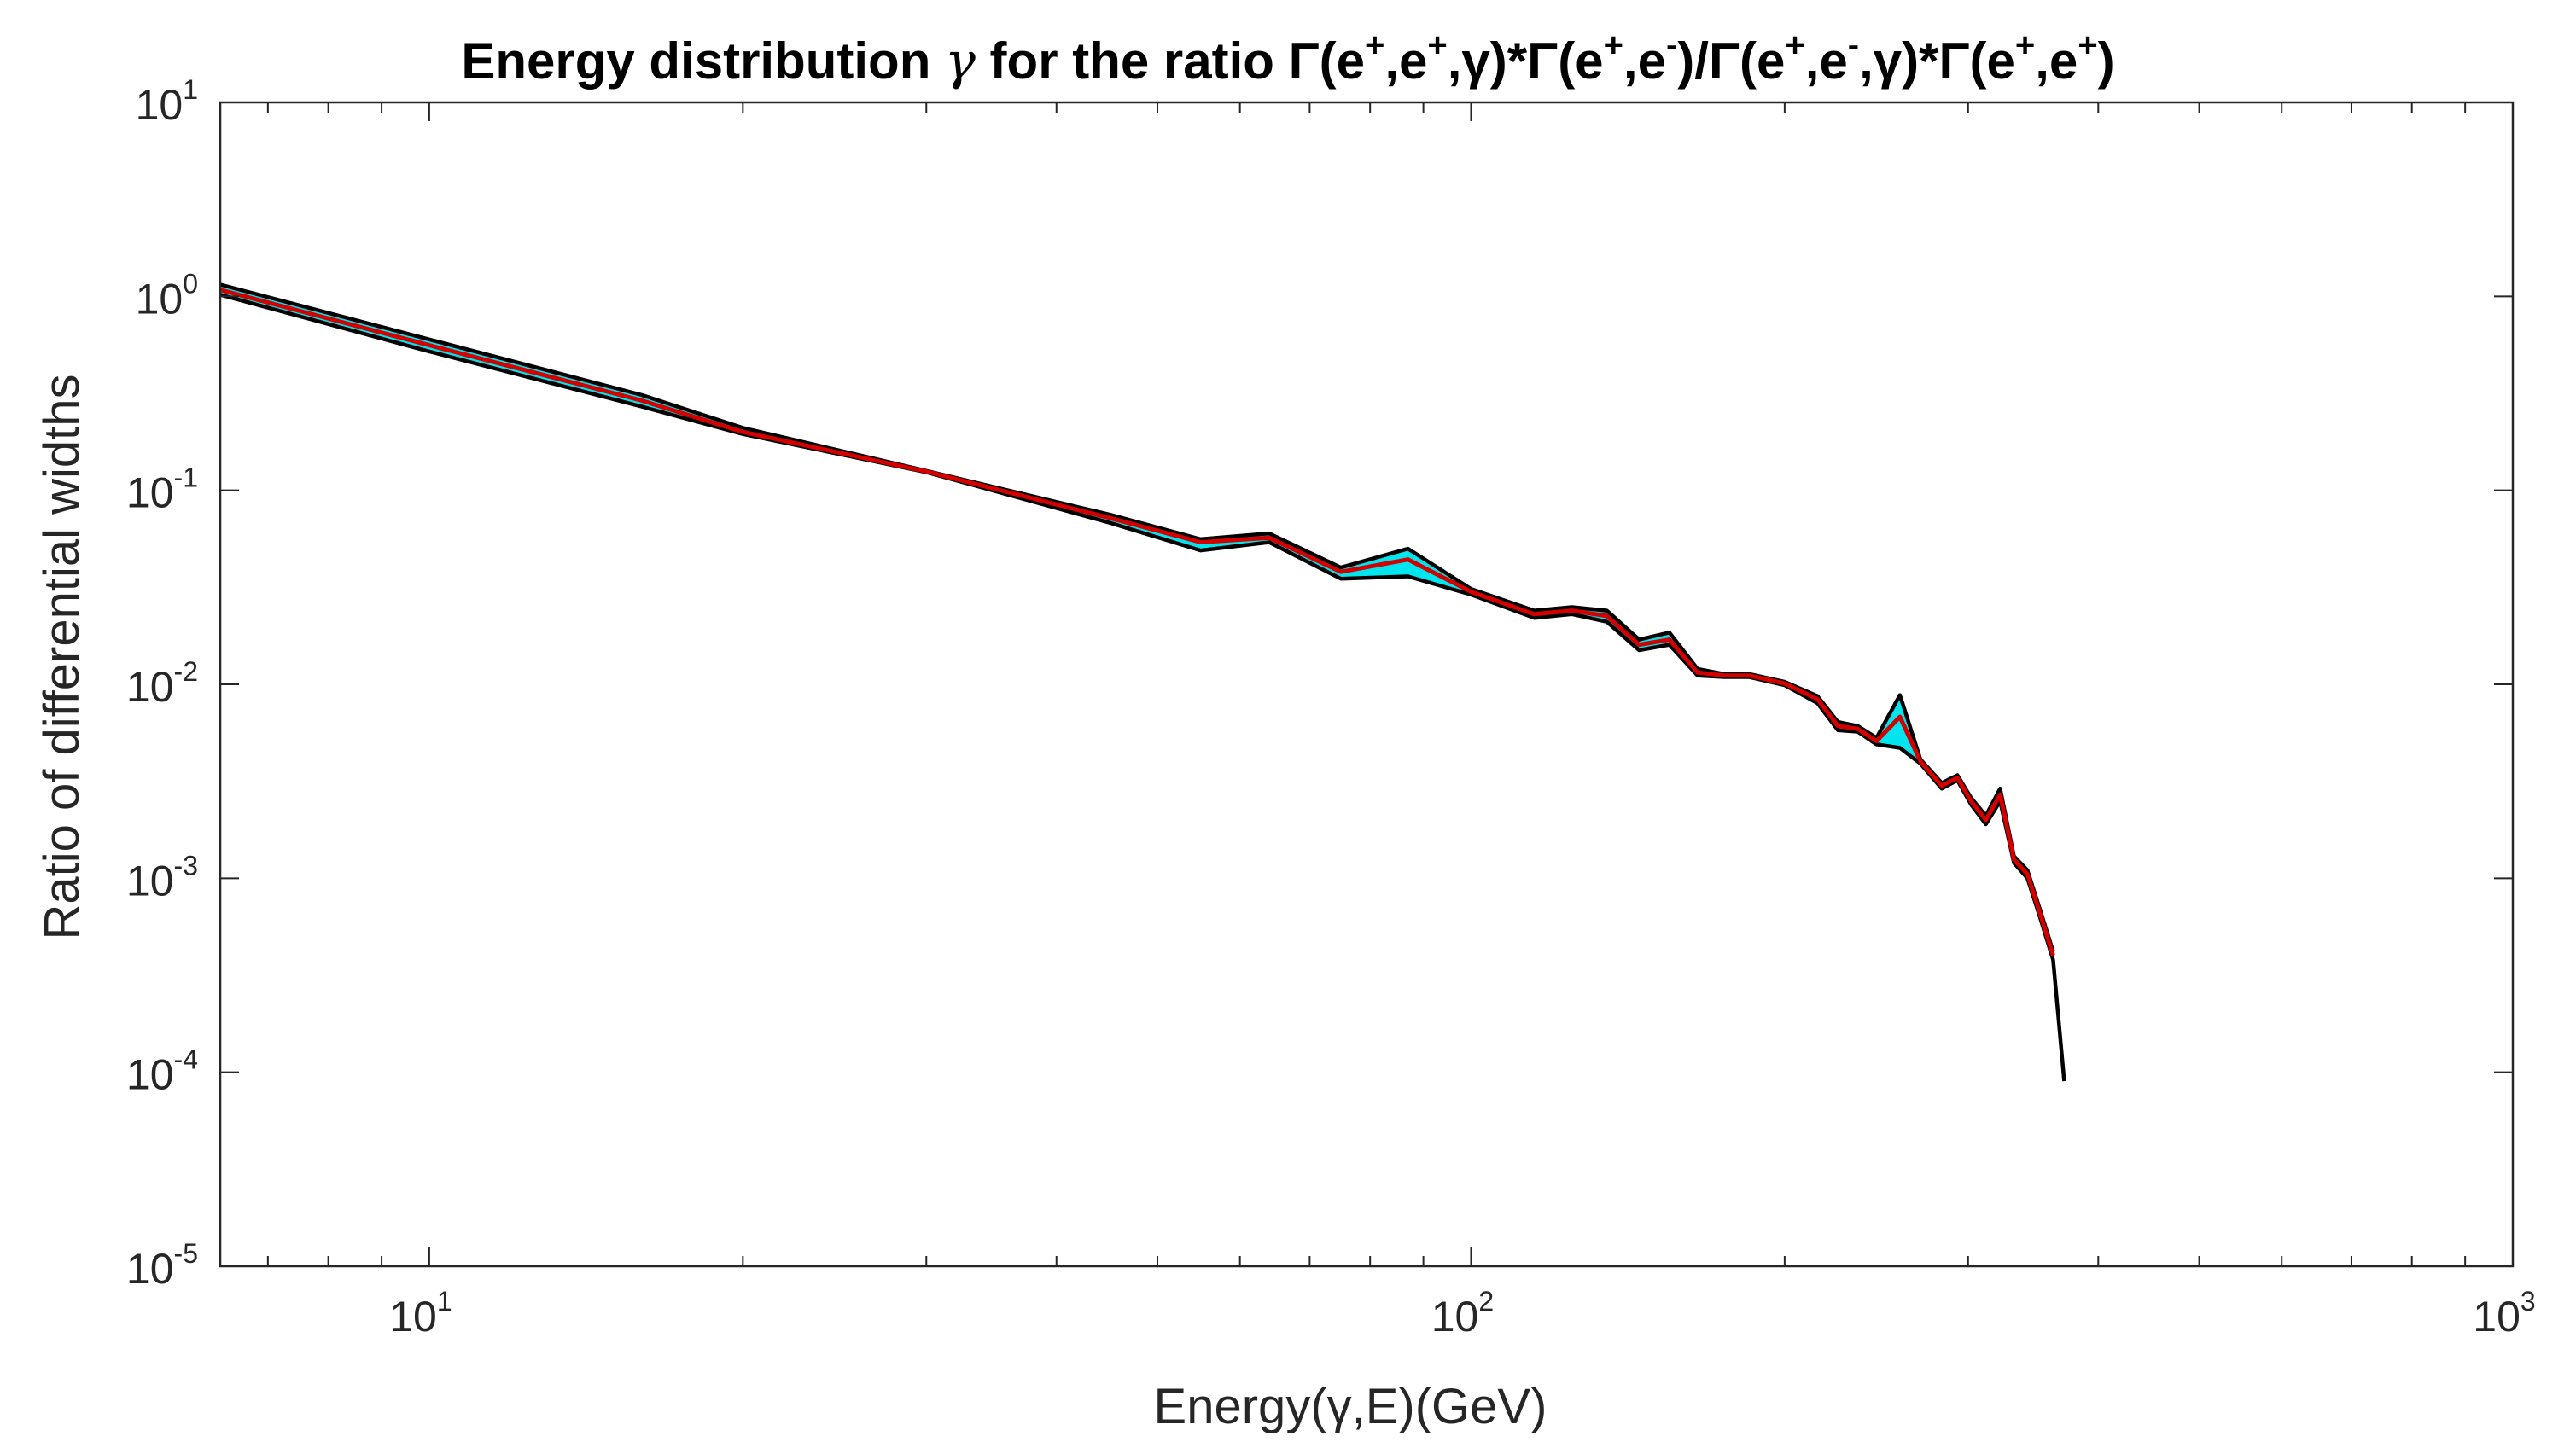  I want to click on y-tick-label: 10⁻¹, so click(162, 489).